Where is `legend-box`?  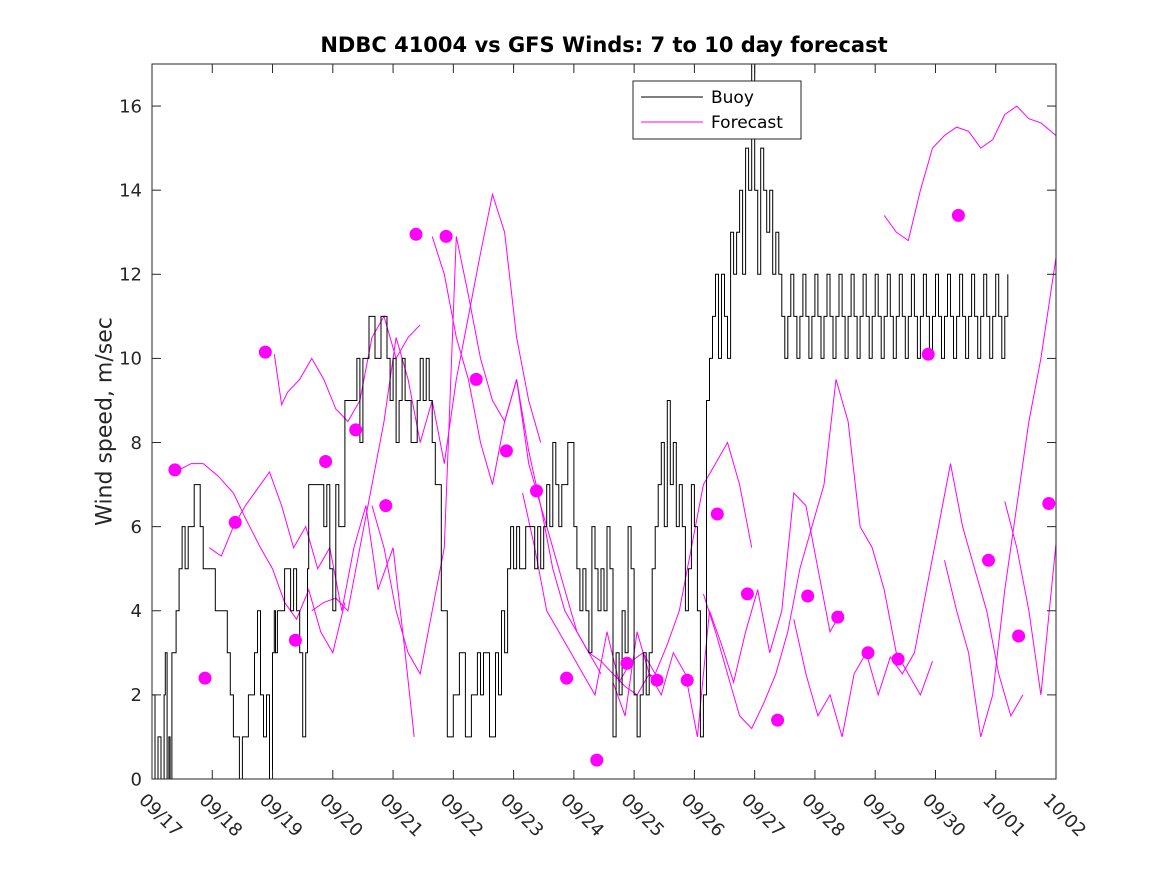 legend-box is located at coordinates (717, 110).